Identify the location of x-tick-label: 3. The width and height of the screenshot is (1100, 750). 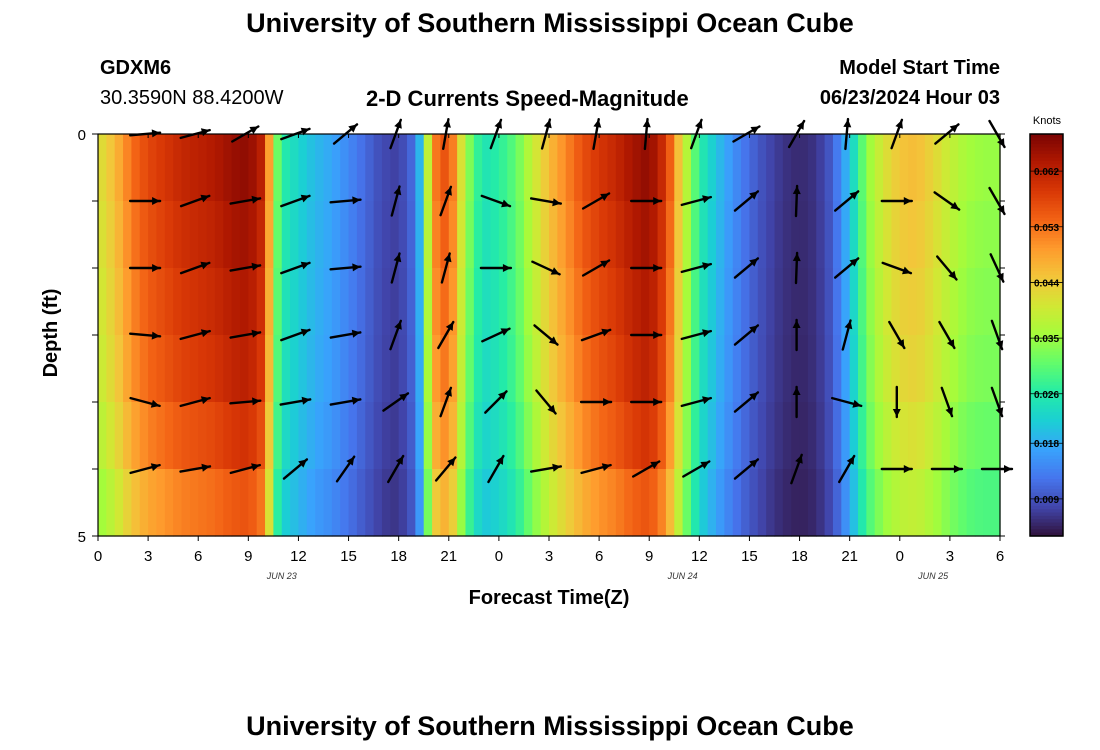
(549, 556).